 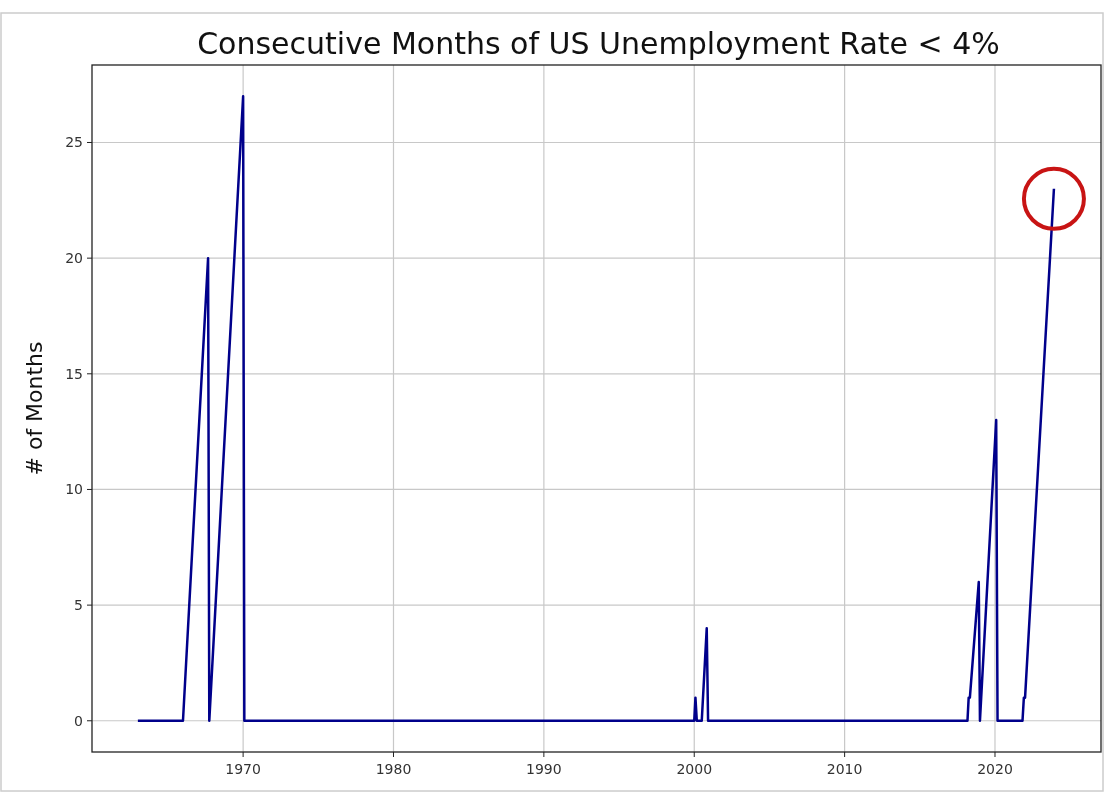 What do you see at coordinates (78, 605) in the screenshot?
I see `y-tick-label: 5` at bounding box center [78, 605].